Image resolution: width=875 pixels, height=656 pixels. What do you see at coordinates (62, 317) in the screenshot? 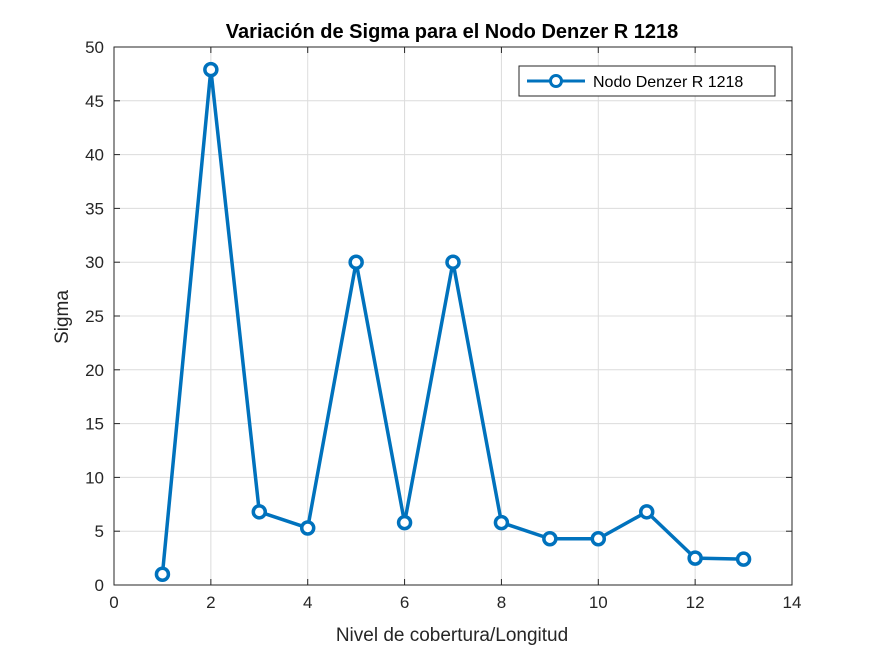
I see `y-axis-label: Sigma` at bounding box center [62, 317].